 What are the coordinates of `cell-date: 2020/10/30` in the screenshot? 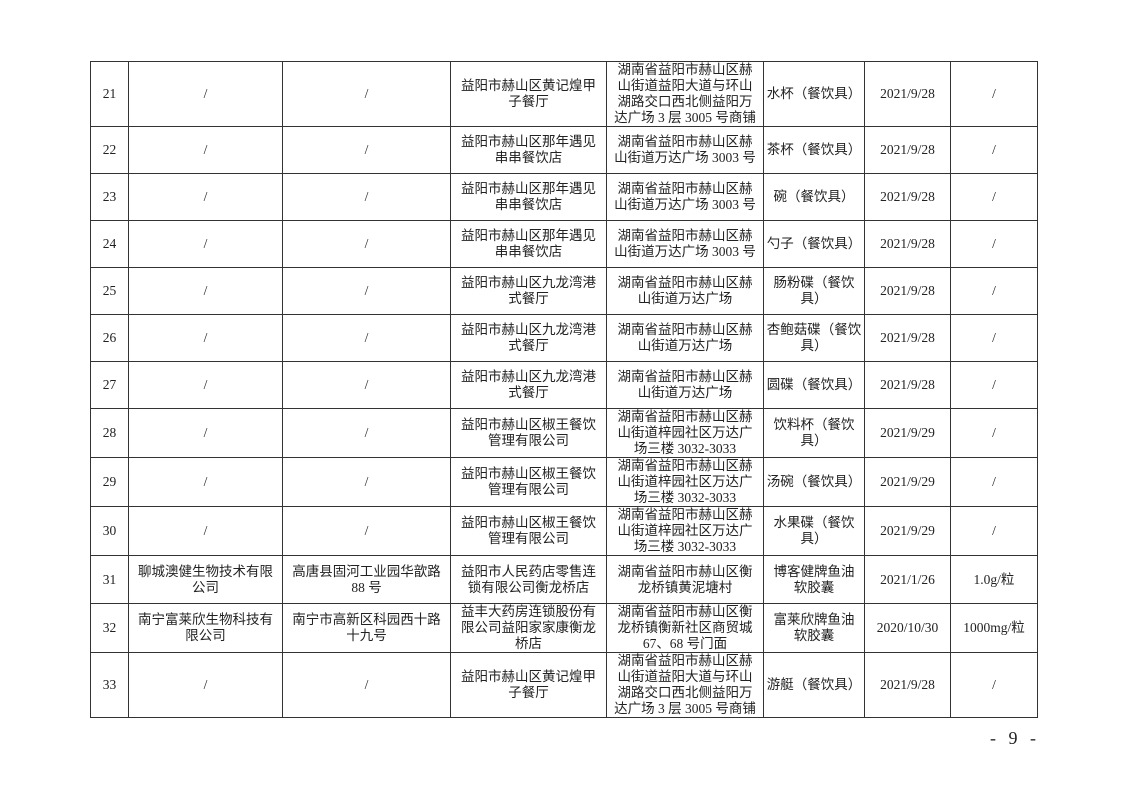 It's located at (907, 628).